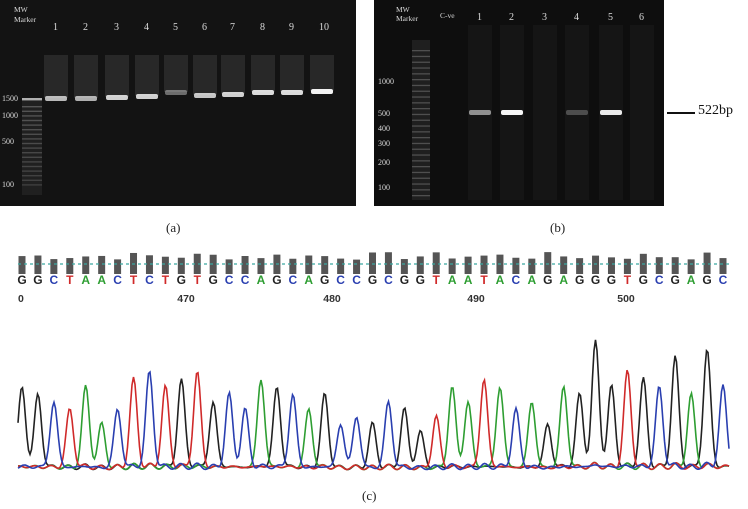 The height and width of the screenshot is (509, 748). Describe the element at coordinates (116, 27) in the screenshot. I see `gel-a-lane-label: 3` at that location.